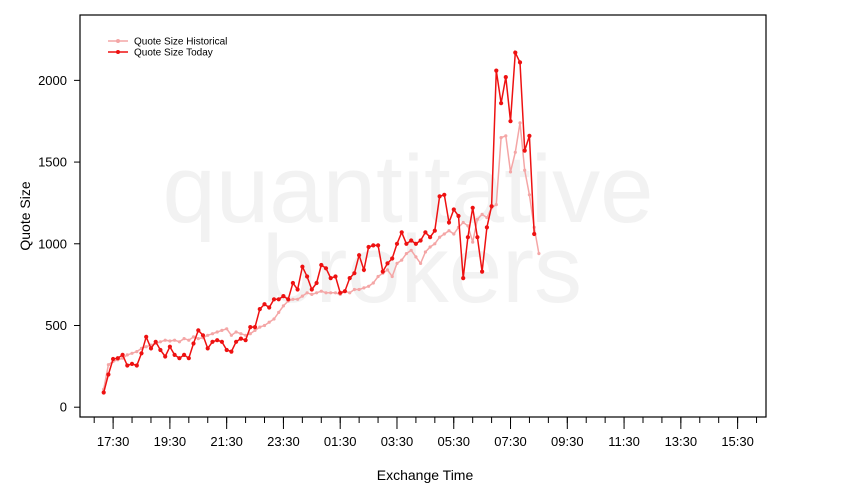  I want to click on legend-historical-label: Quote Size Historical, so click(180, 42).